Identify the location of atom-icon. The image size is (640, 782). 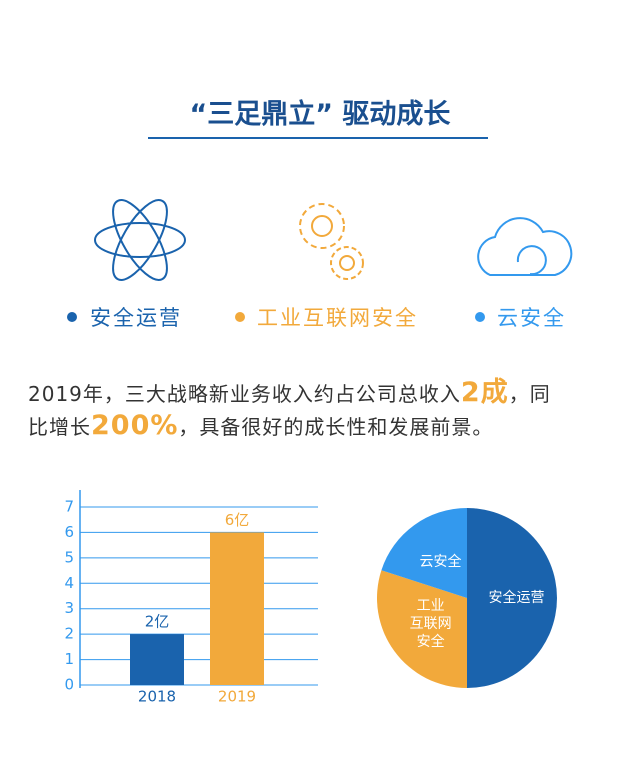
(140, 240).